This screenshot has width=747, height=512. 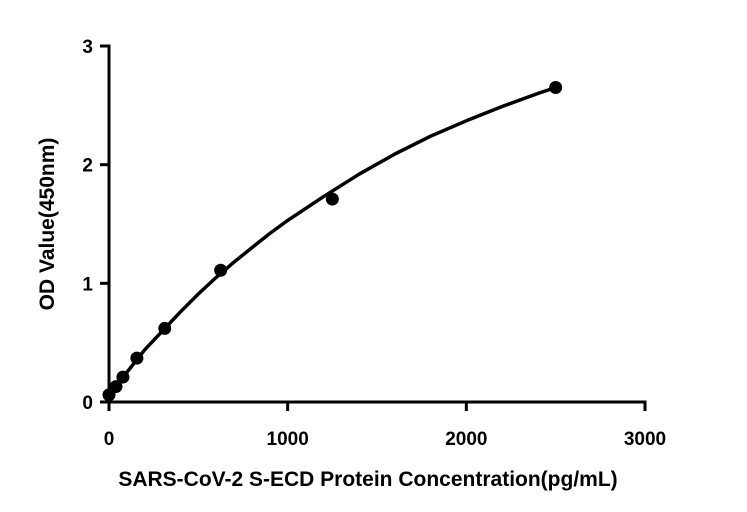 I want to click on y-ticks: 0 1 2 3, so click(x=95, y=225).